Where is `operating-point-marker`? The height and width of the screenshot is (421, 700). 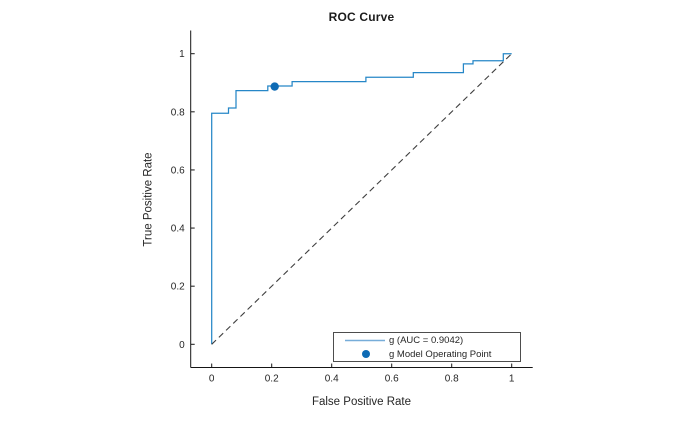
operating-point-marker is located at coordinates (274, 86).